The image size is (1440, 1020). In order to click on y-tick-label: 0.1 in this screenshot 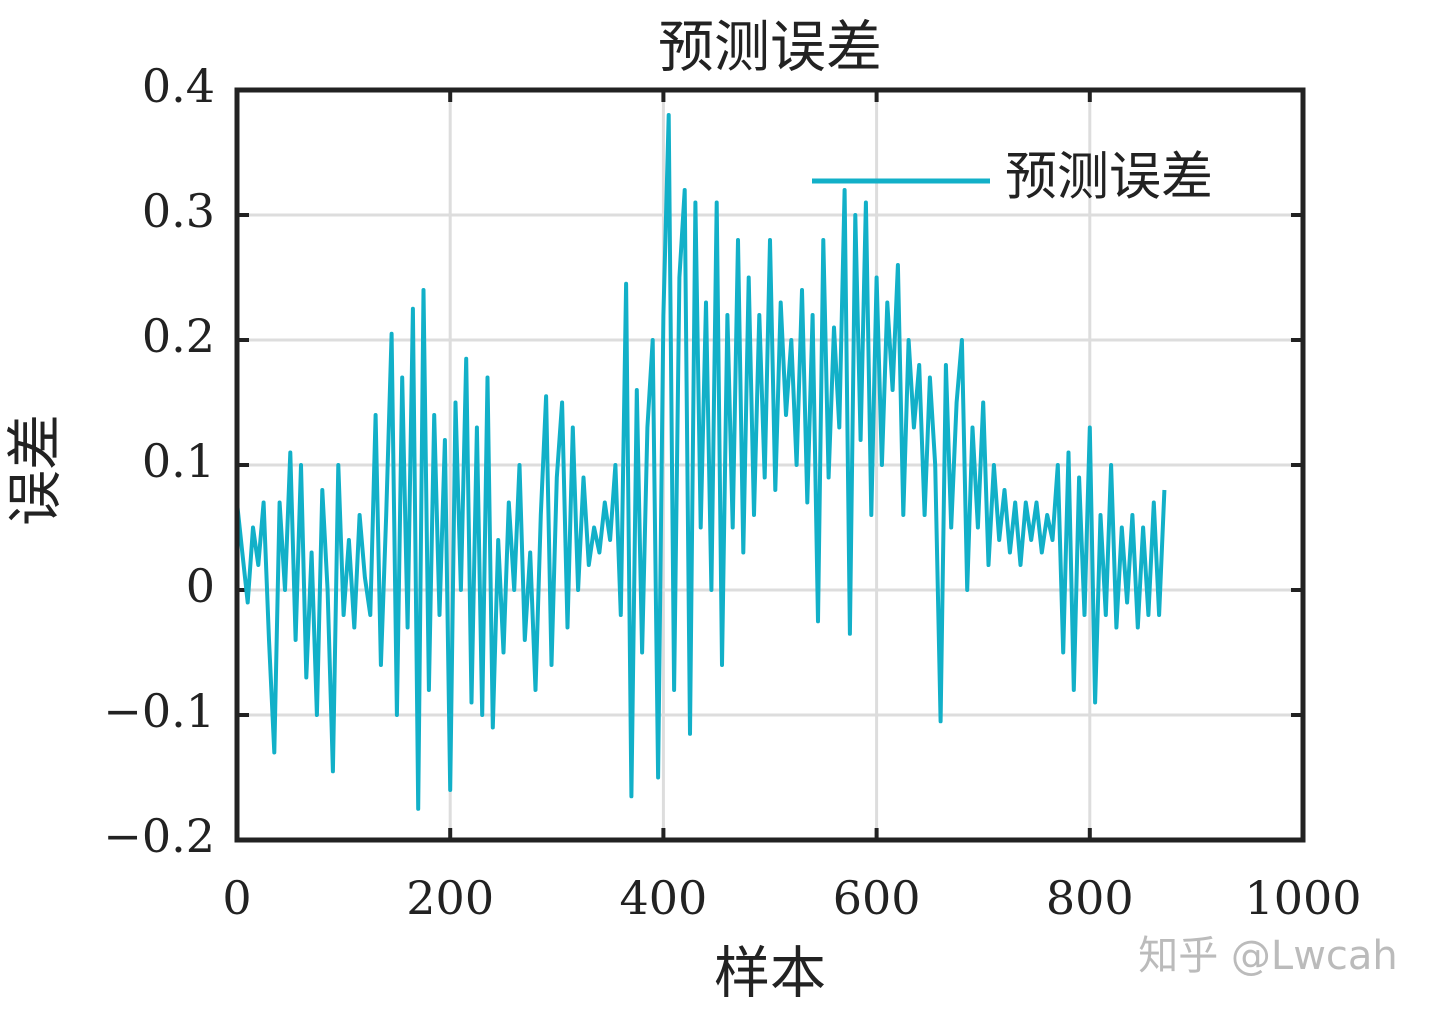, I will do `click(178, 461)`.